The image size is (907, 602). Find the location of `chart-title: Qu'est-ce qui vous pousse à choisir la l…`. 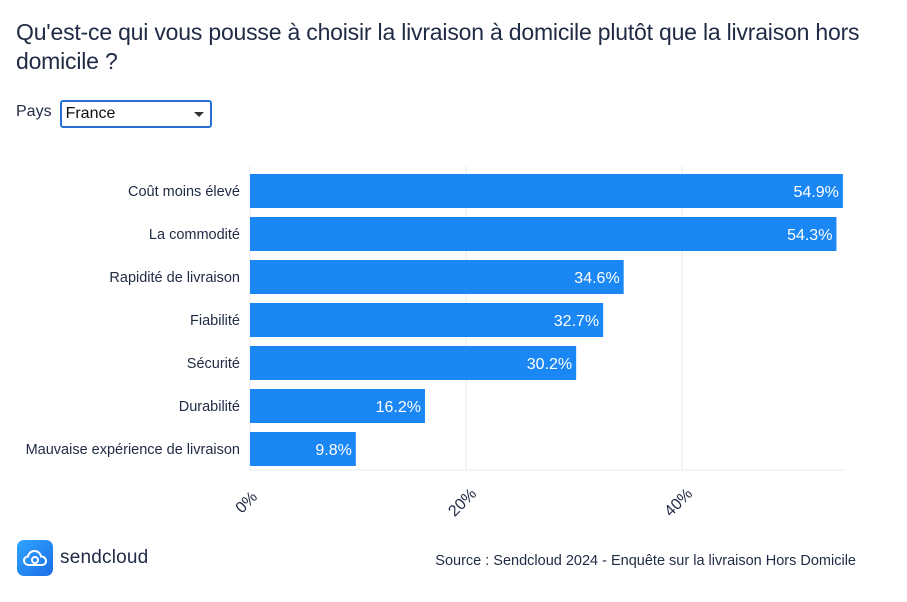

chart-title: Qu'est-ce qui vous pousse à choisir la l… is located at coordinates (438, 46).